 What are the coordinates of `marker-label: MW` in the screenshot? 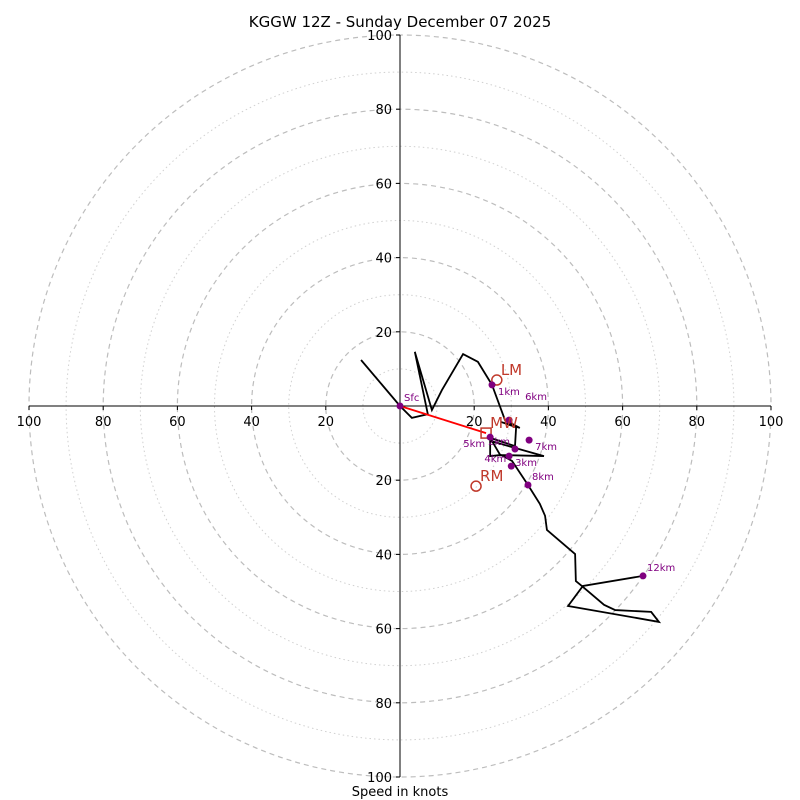 It's located at (504, 423).